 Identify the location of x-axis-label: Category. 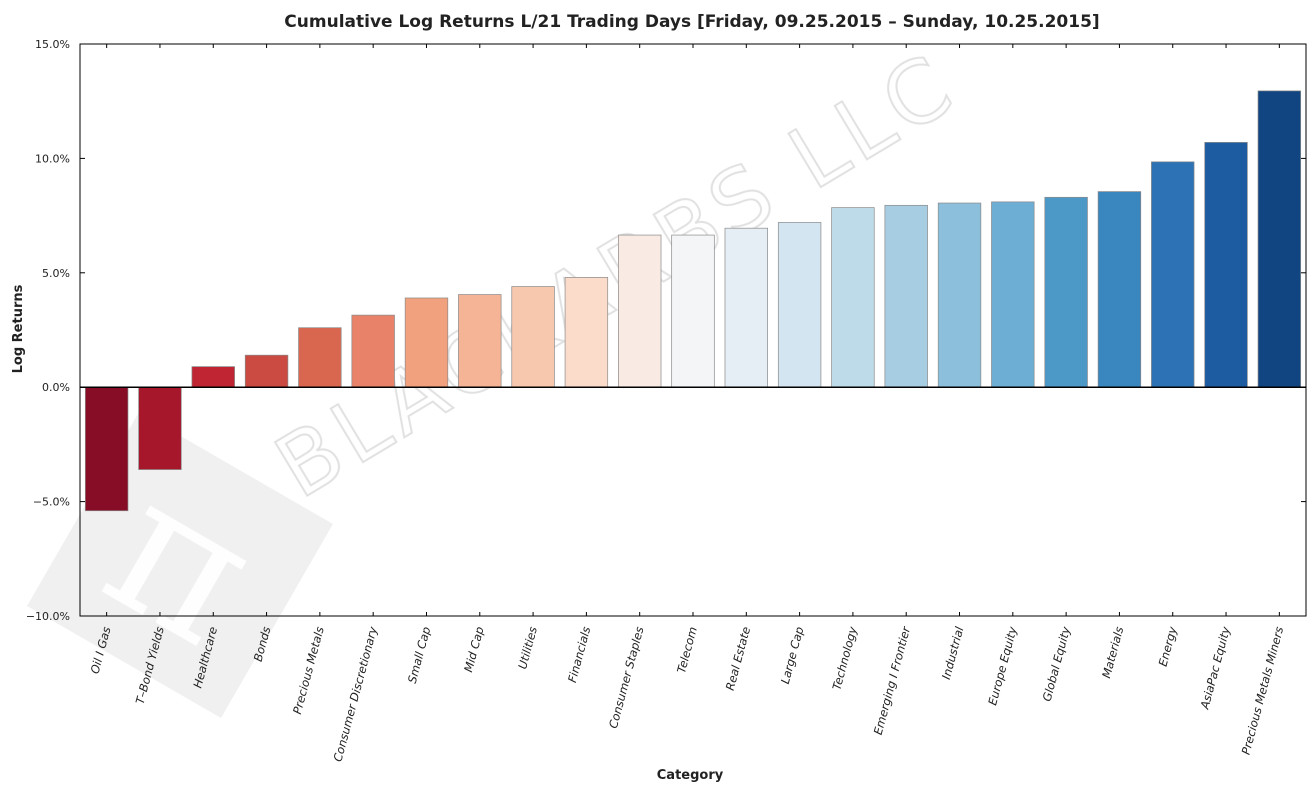
(690, 775).